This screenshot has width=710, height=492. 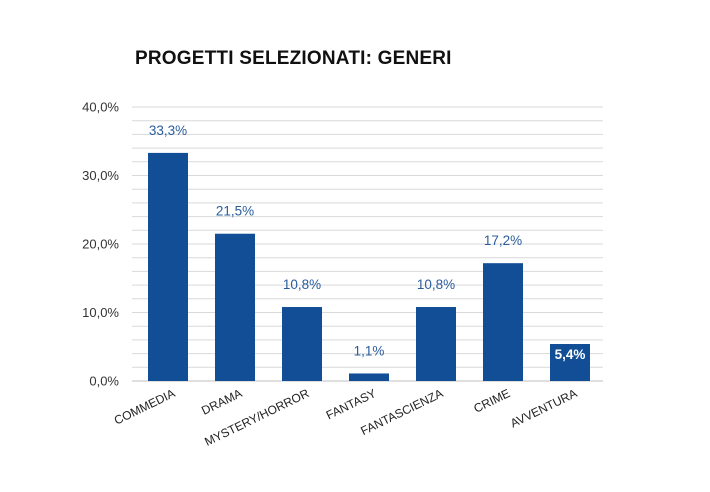 I want to click on y-tick-label: 20,0%, so click(x=100, y=244).